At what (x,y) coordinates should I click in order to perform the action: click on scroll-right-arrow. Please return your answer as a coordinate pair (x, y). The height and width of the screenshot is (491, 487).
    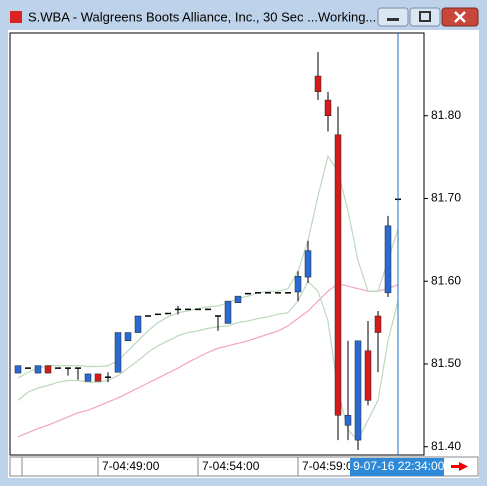
    Looking at the image, I should click on (459, 466).